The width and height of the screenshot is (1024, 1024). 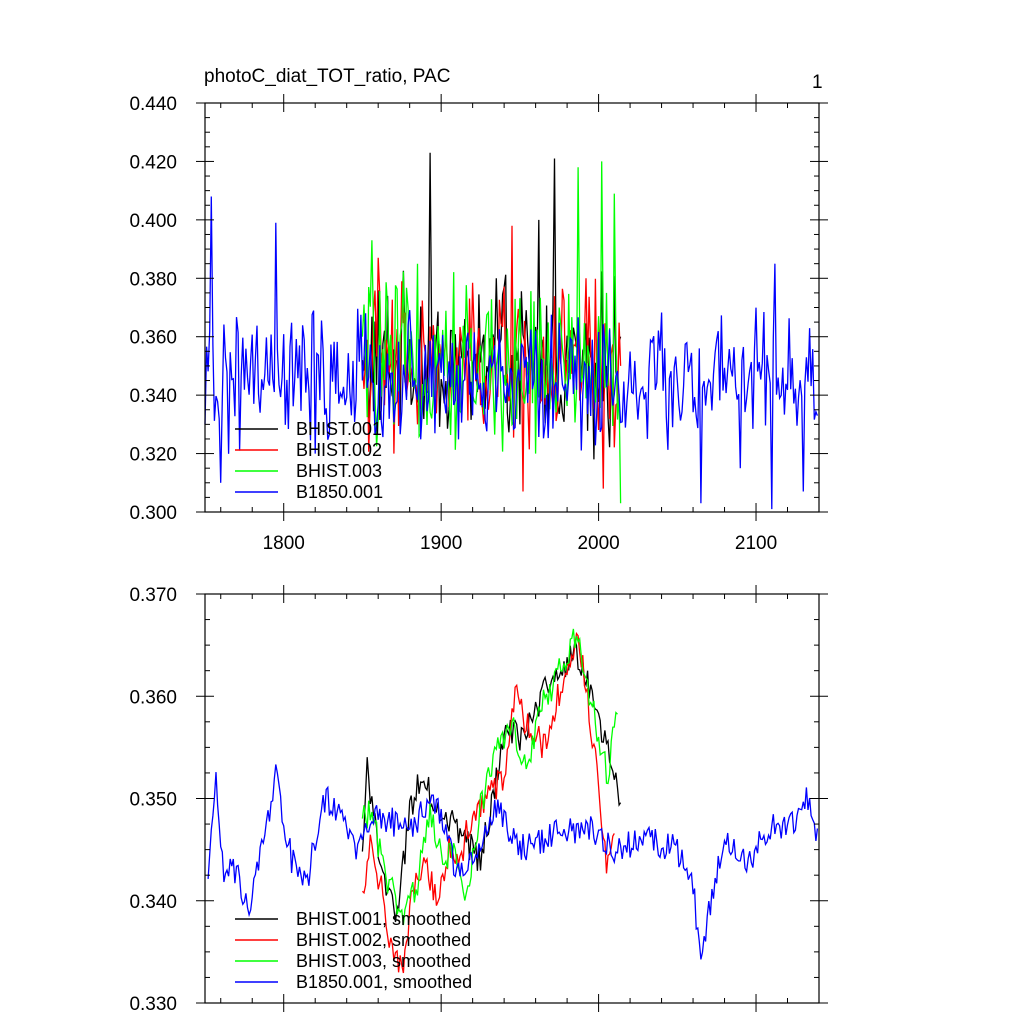 I want to click on x-tick-label: 2000, so click(x=598, y=543).